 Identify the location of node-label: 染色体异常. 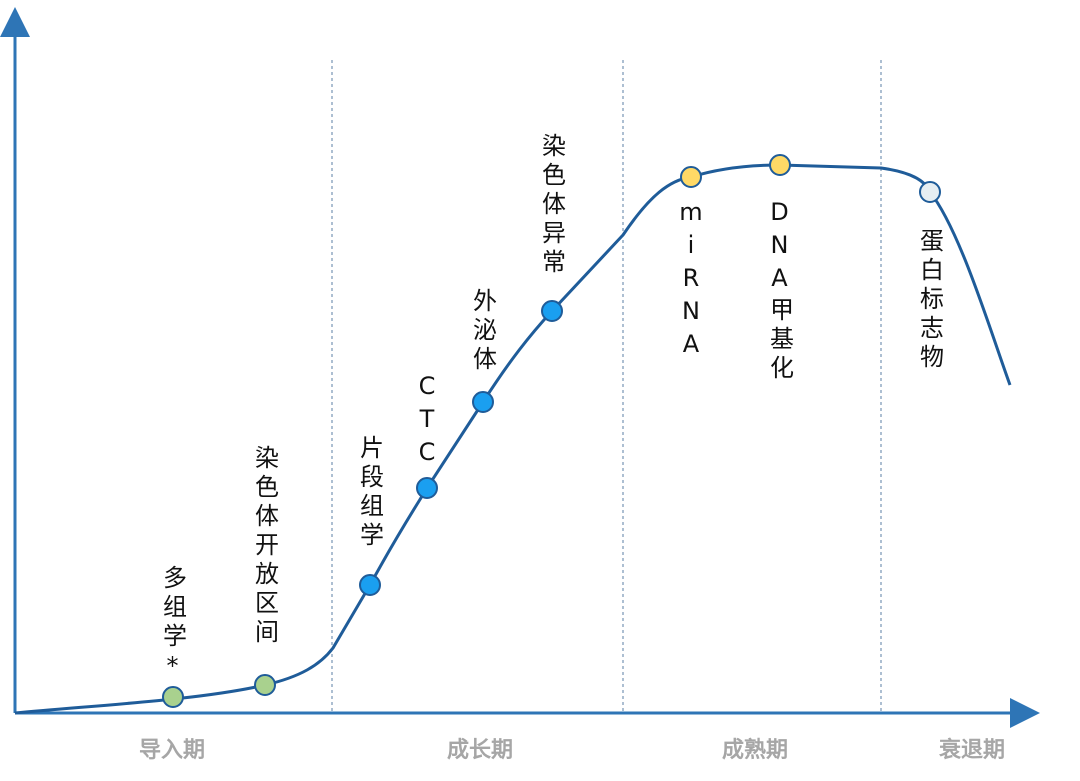
(551, 205).